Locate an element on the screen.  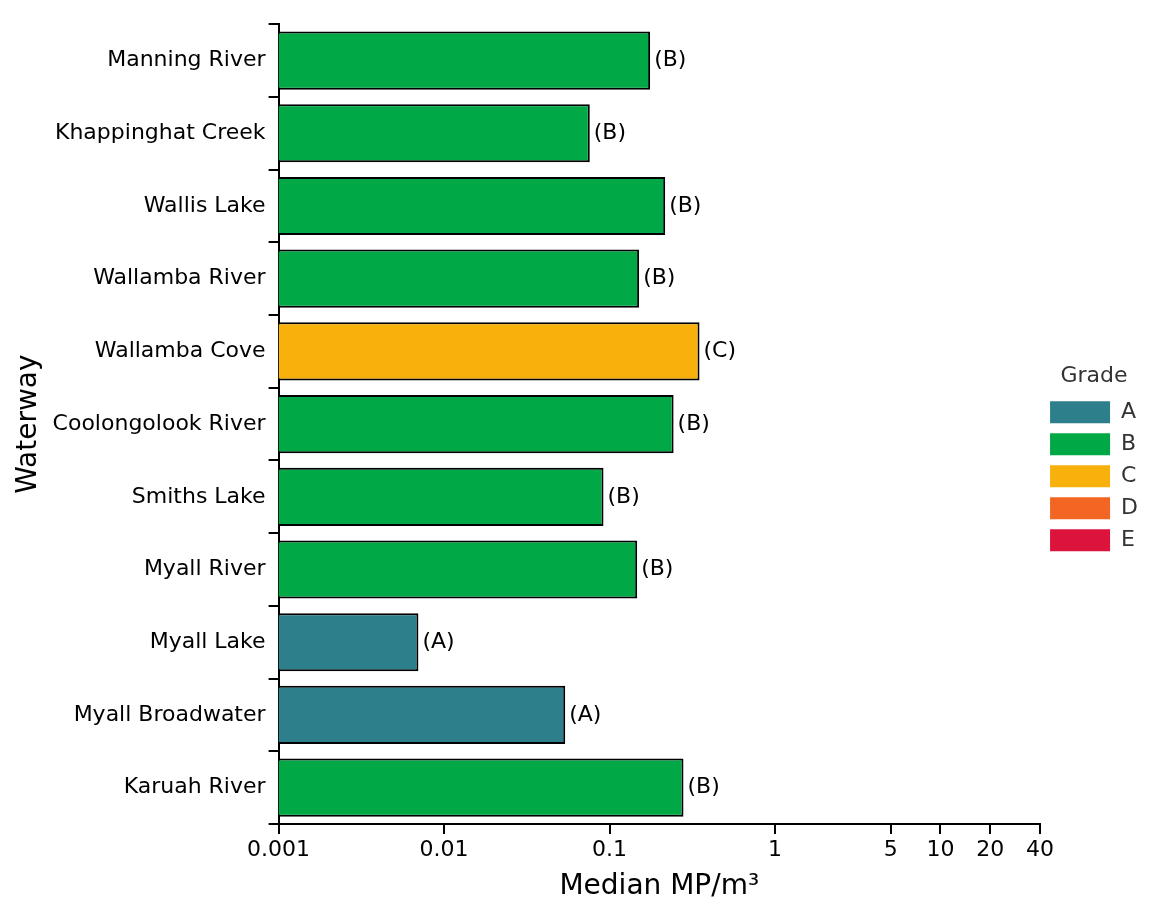
x-tick-label: 40 is located at coordinates (1040, 848).